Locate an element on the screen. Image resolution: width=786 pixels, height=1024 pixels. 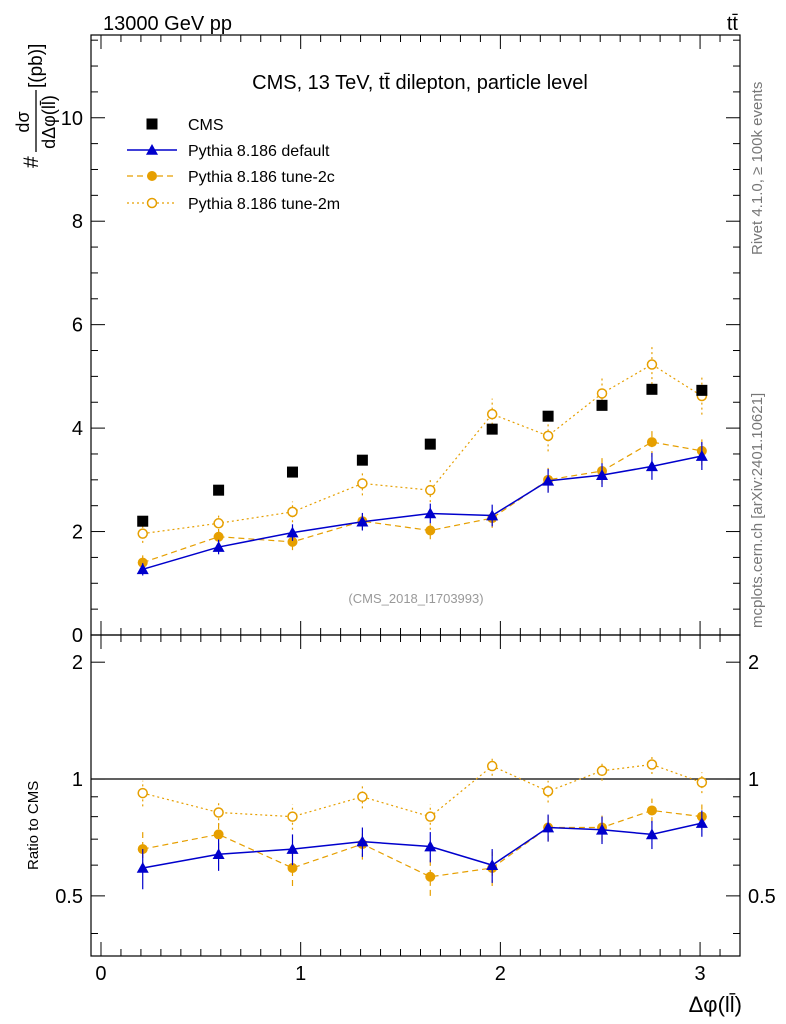
header-right: tt̄ is located at coordinates (733, 24).